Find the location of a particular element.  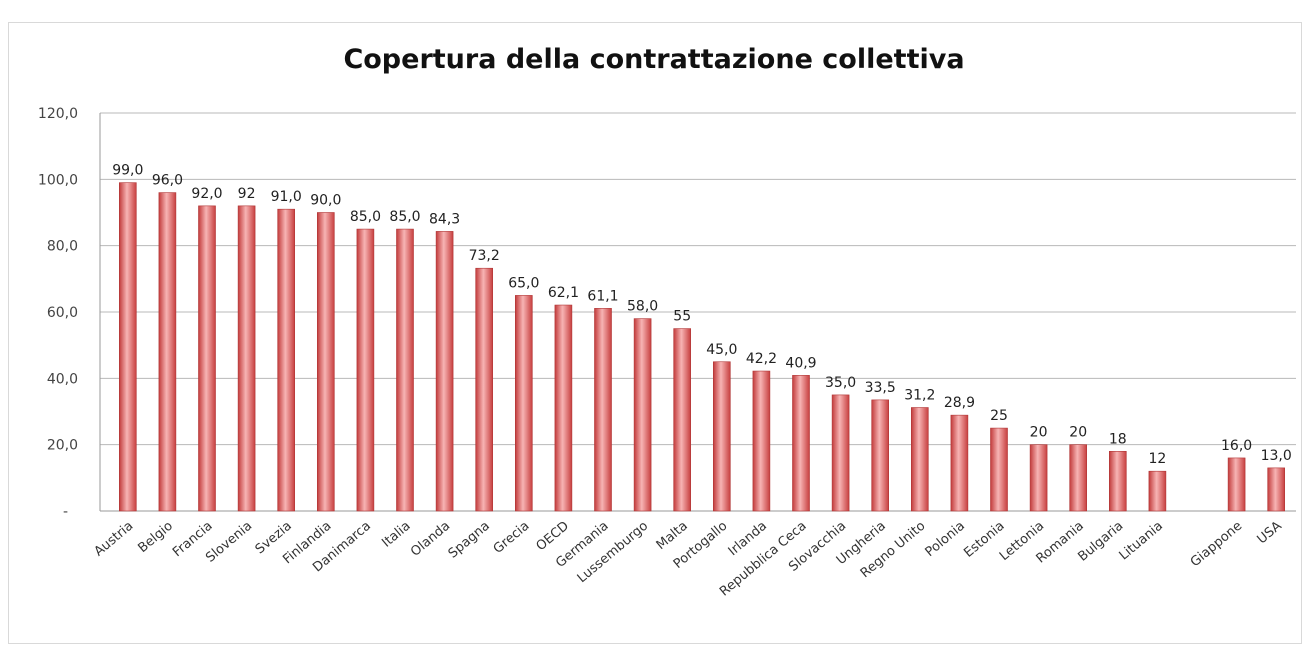

x-tick-label: Grecia is located at coordinates (512, 538).